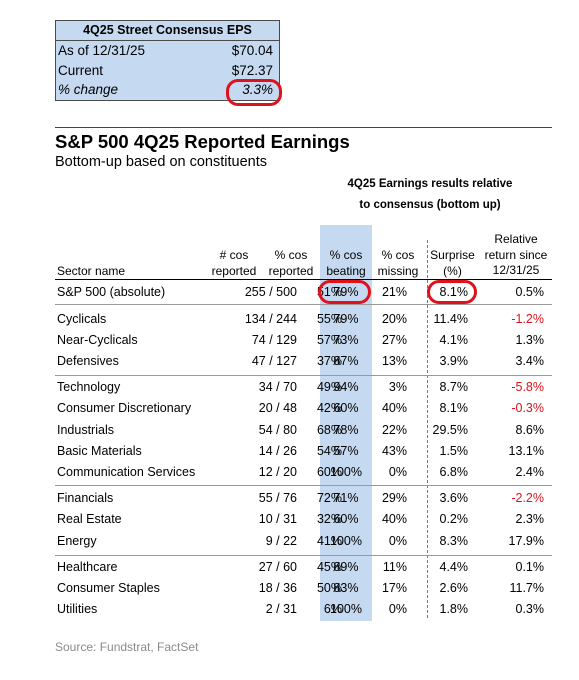 The height and width of the screenshot is (680, 579). I want to click on header-divider, so click(303, 279).